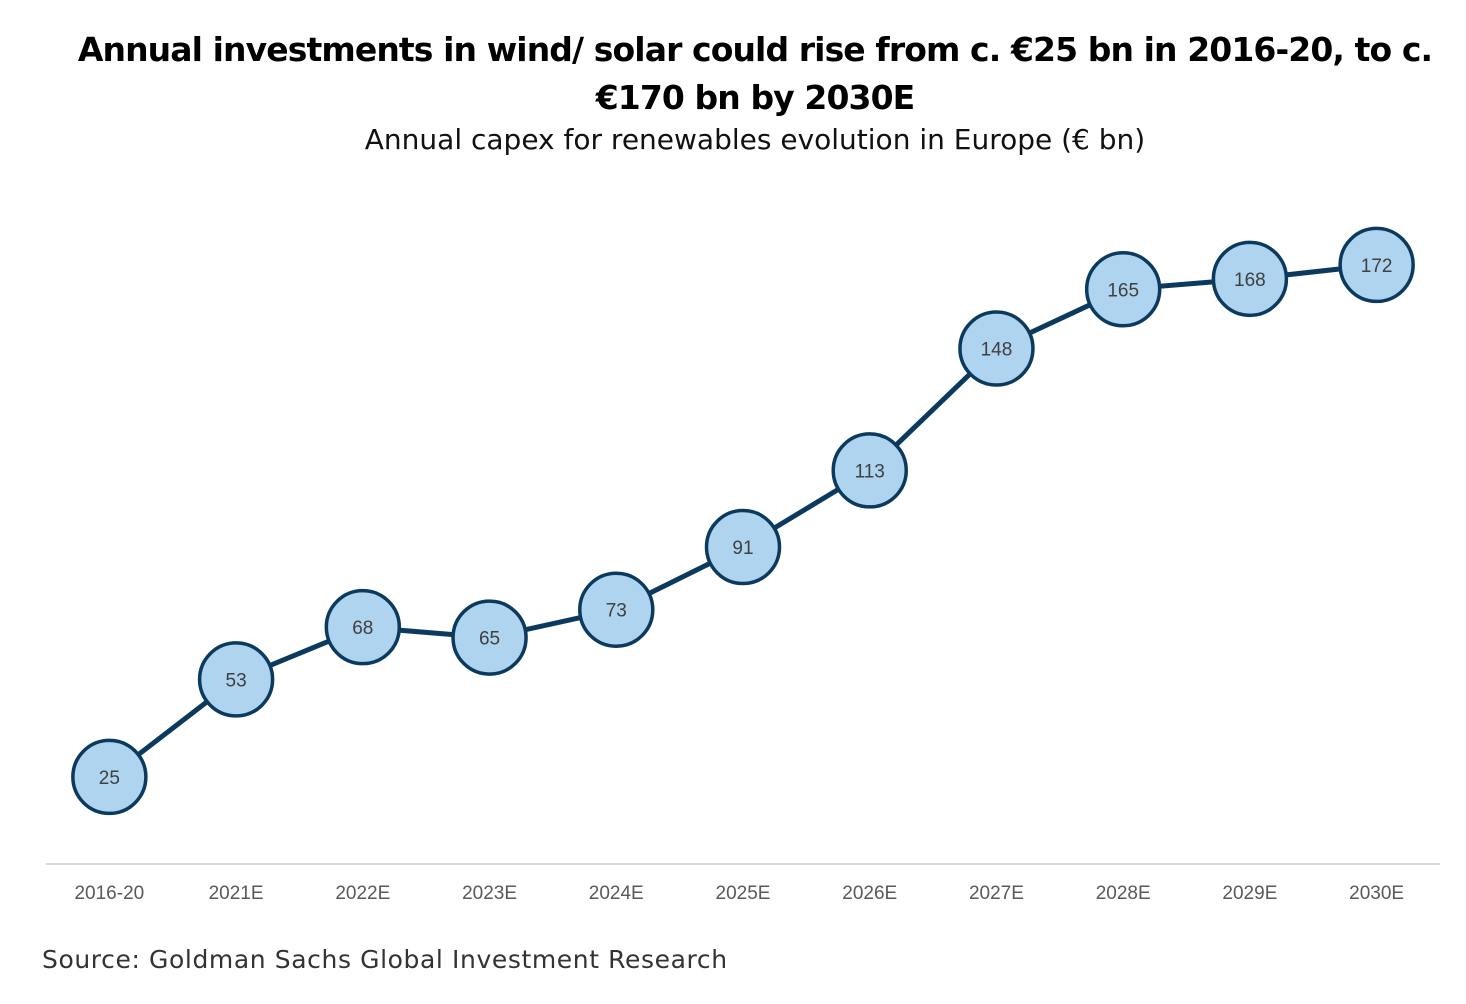 The height and width of the screenshot is (1004, 1466). Describe the element at coordinates (616, 893) in the screenshot. I see `x-tick-label: 2024E` at that location.